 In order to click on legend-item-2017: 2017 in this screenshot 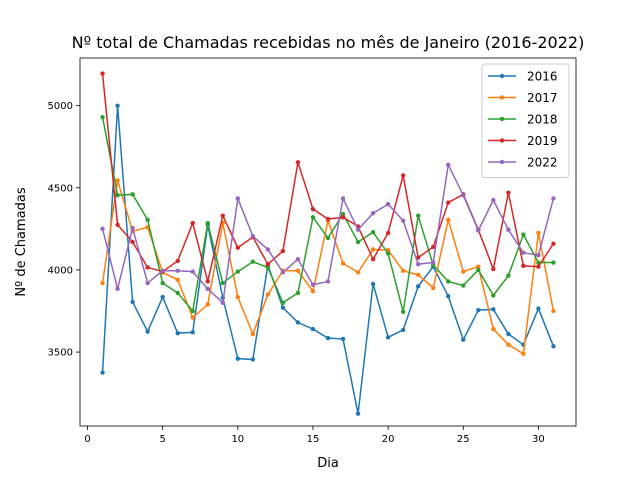, I will do `click(523, 98)`.